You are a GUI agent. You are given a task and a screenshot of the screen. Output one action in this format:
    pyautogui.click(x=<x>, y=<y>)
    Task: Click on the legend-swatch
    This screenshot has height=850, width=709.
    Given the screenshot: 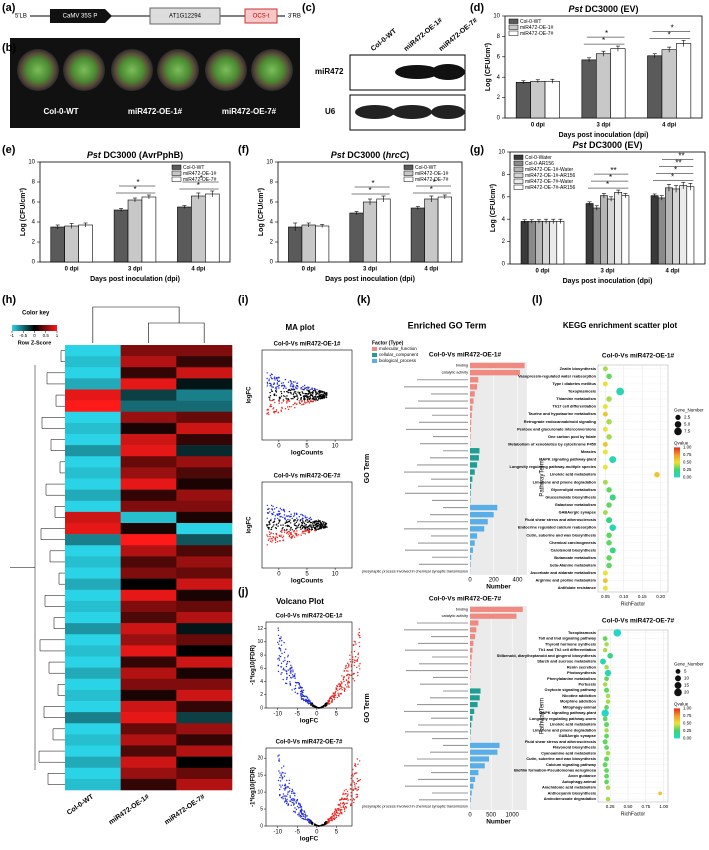 What is the action you would take?
    pyautogui.click(x=518, y=181)
    